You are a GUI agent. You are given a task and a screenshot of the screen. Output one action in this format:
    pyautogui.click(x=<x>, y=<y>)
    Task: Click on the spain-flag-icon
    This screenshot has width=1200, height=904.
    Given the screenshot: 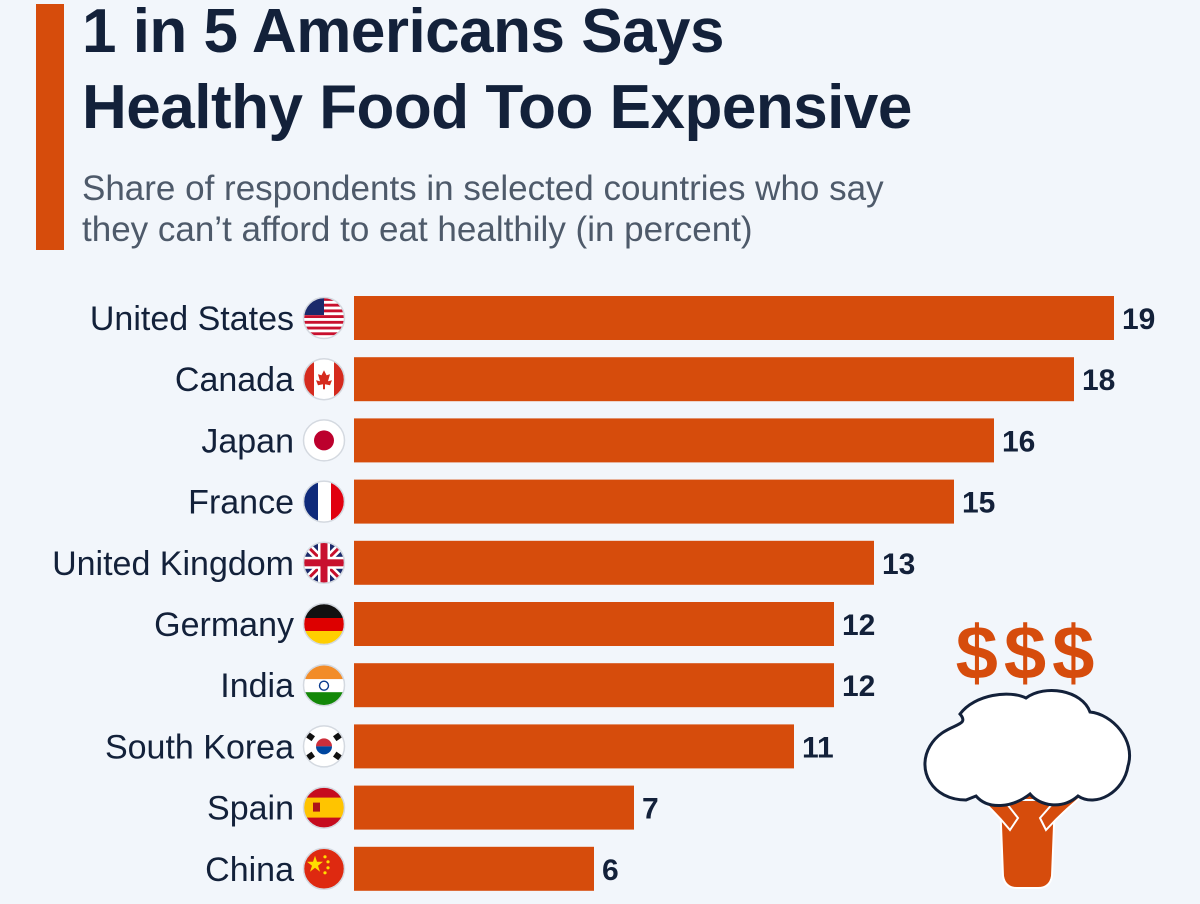 What is the action you would take?
    pyautogui.click(x=324, y=807)
    